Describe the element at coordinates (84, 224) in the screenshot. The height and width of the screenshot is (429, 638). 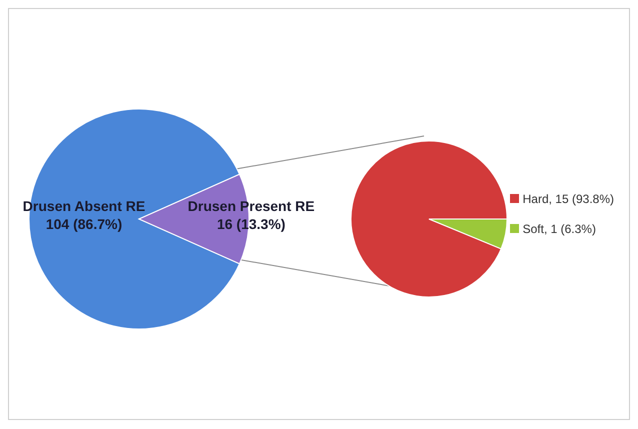
I see `data-label: 104 (86.7%)` at that location.